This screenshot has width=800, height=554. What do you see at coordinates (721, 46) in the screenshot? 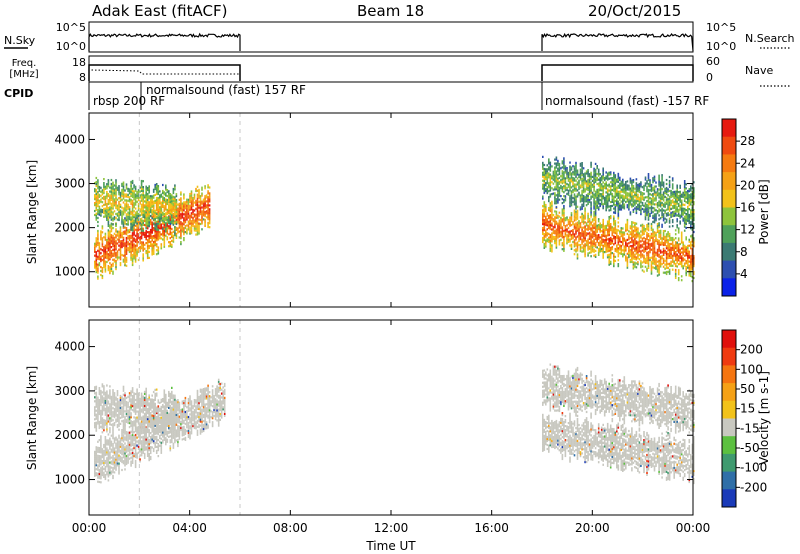
I see `noise-tick-low-right: 10^0` at bounding box center [721, 46].